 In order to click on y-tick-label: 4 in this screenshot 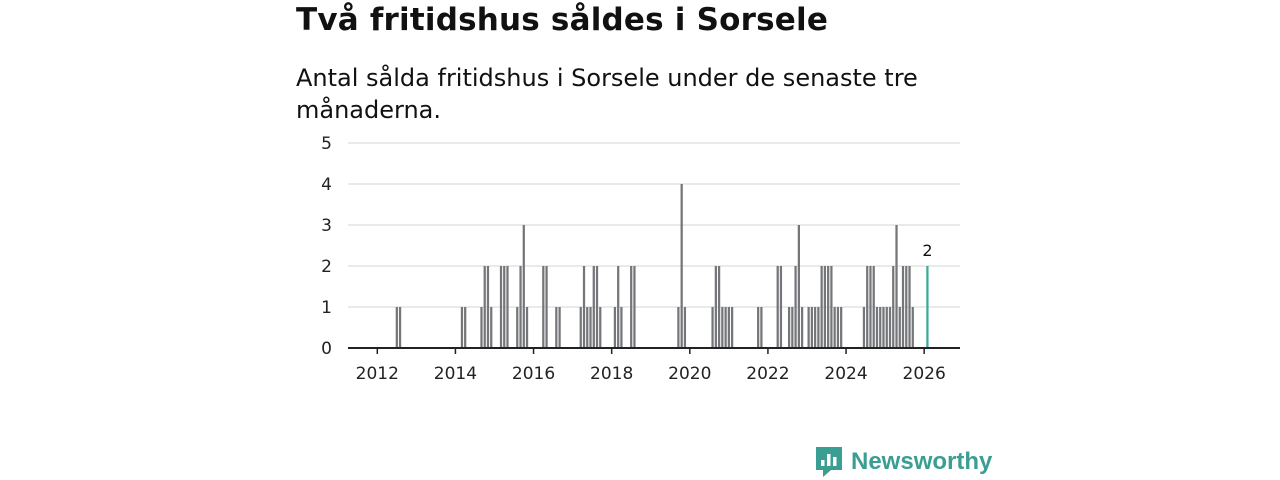, I will do `click(326, 185)`.